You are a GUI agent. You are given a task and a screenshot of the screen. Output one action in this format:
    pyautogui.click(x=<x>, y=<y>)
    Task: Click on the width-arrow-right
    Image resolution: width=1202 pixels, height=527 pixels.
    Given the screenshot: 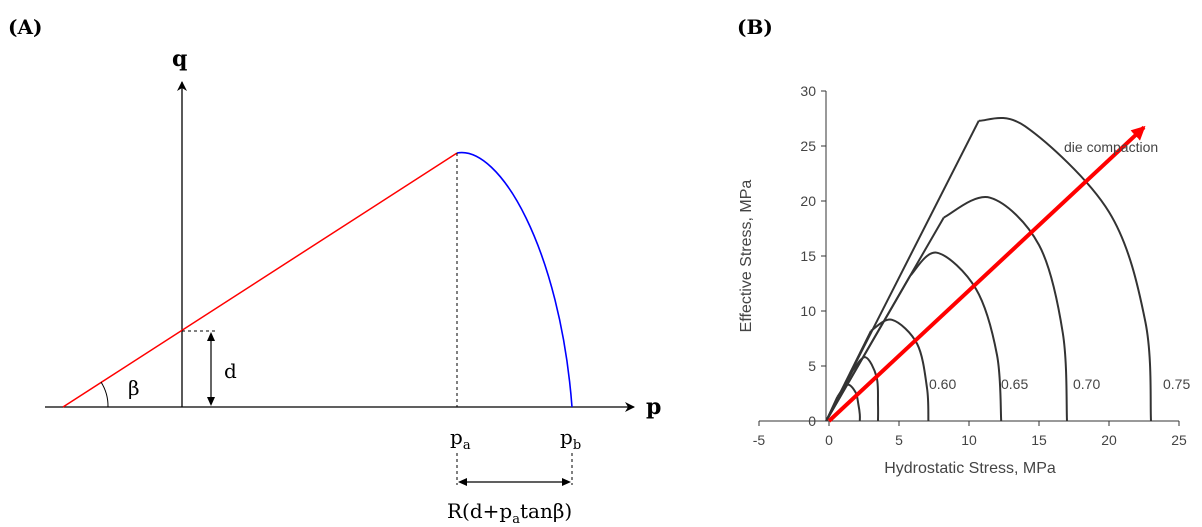 What is the action you would take?
    pyautogui.click(x=566, y=482)
    